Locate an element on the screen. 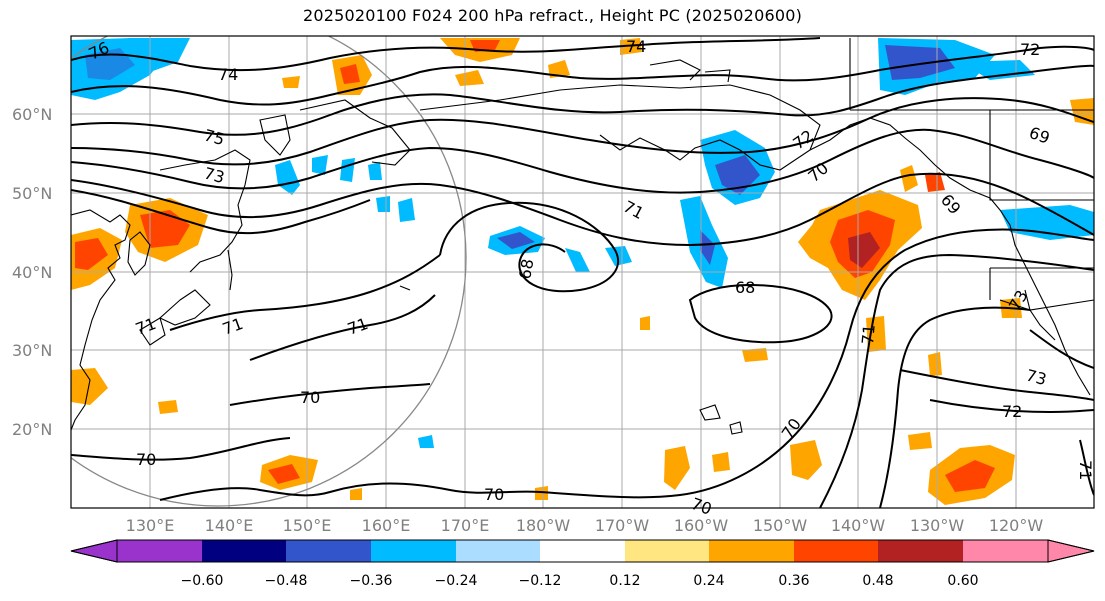 This screenshot has width=1105, height=601. colorbar-tick-label: 0.24 is located at coordinates (708, 581).